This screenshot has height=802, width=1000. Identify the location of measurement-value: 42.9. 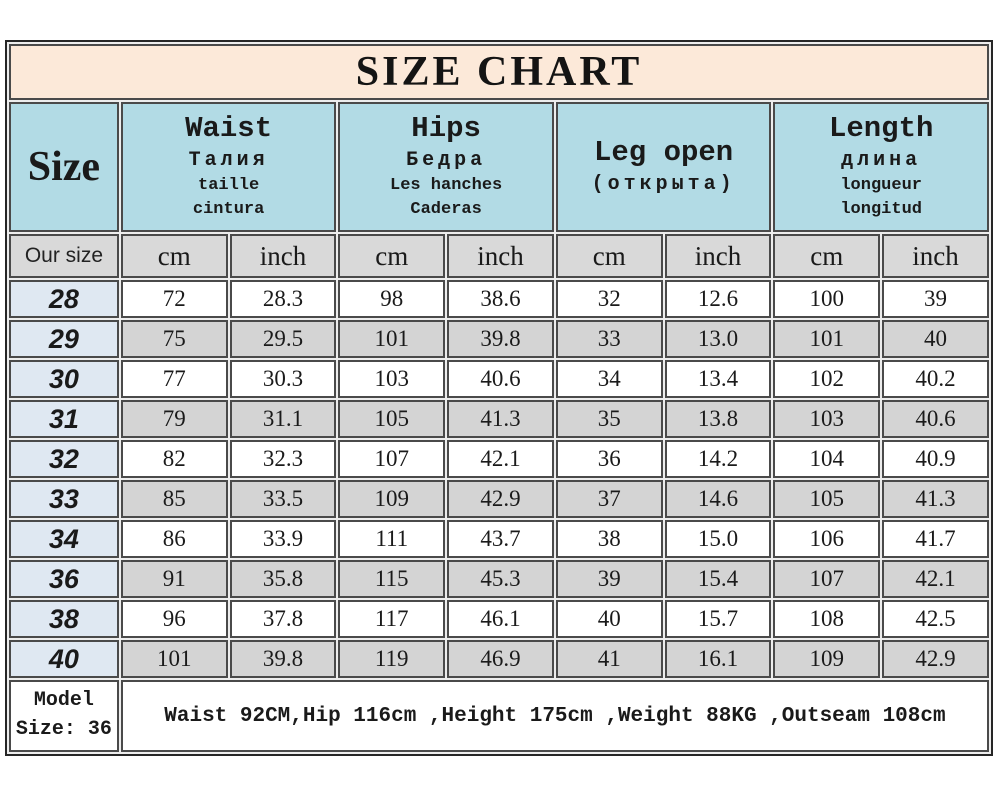
(500, 499).